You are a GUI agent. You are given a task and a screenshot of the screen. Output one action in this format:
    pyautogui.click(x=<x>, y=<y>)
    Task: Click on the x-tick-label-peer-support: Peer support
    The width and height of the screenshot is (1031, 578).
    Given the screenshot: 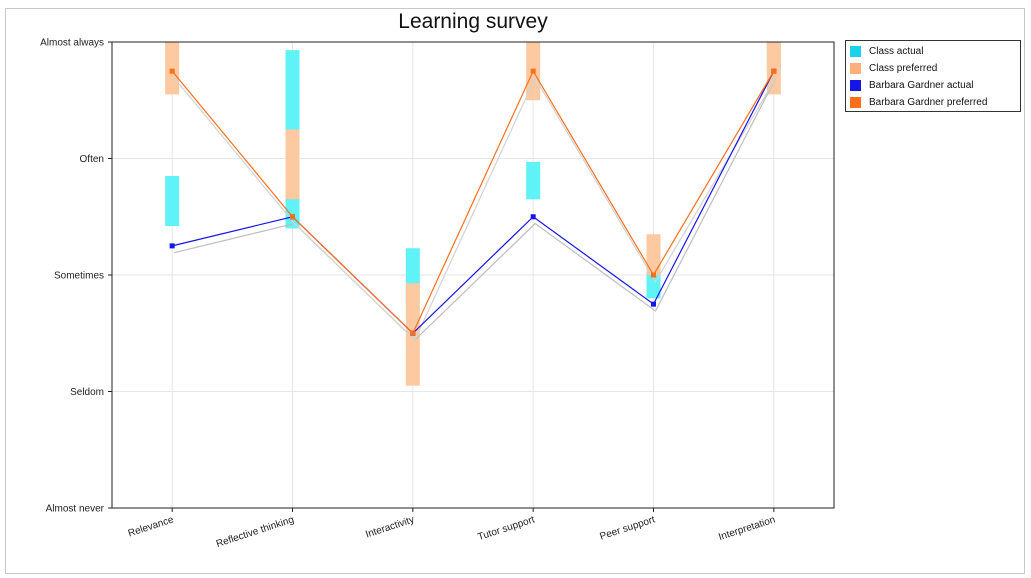 What is the action you would take?
    pyautogui.click(x=628, y=528)
    